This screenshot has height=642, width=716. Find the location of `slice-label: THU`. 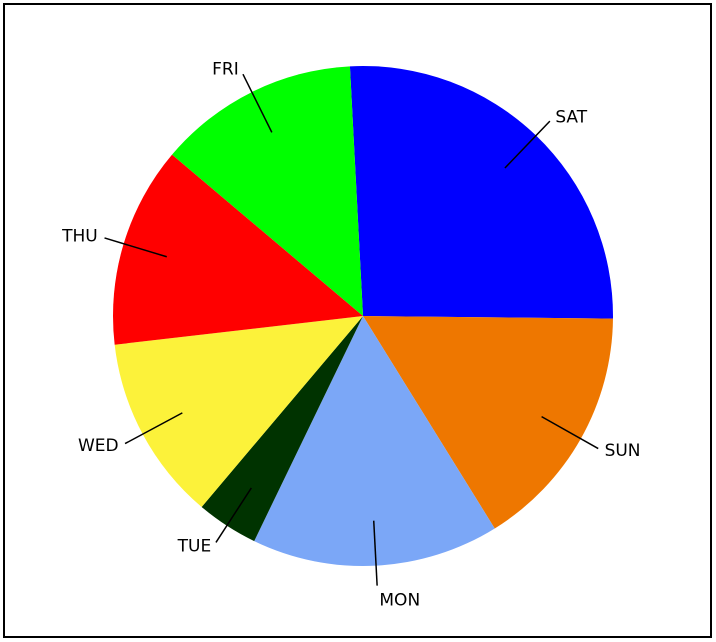

slice-label: THU is located at coordinates (79, 237).